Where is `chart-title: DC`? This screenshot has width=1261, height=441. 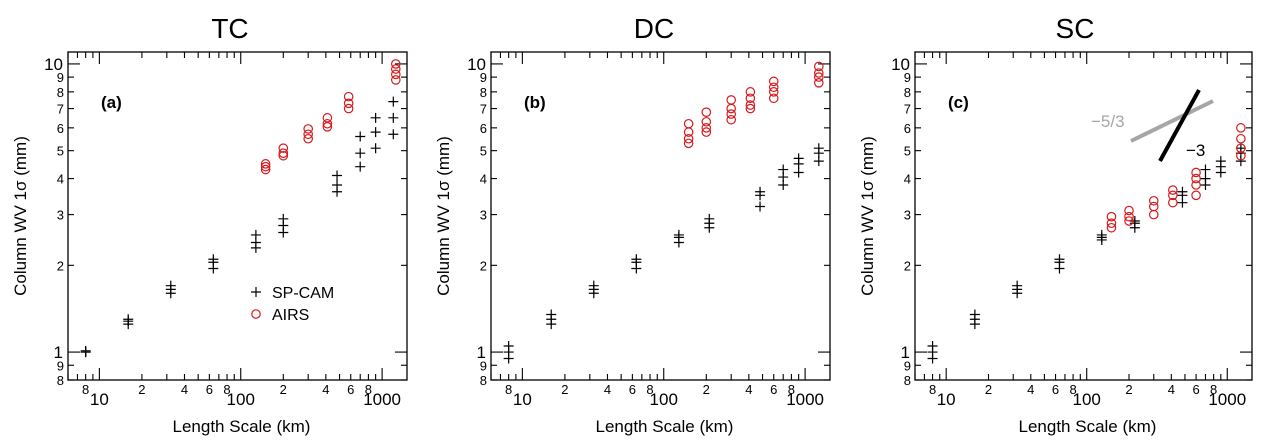
chart-title: DC is located at coordinates (654, 28).